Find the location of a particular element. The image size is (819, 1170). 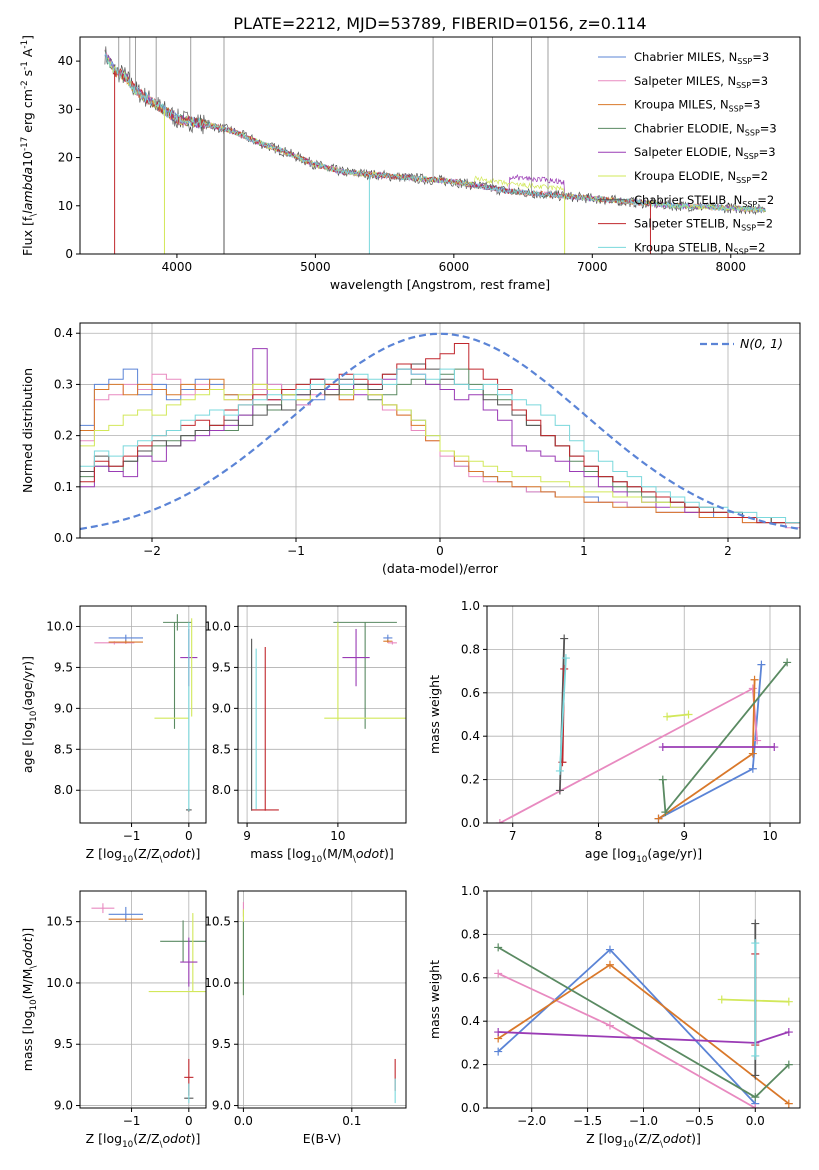

y-tick-label: 0.2 is located at coordinates (470, 780).